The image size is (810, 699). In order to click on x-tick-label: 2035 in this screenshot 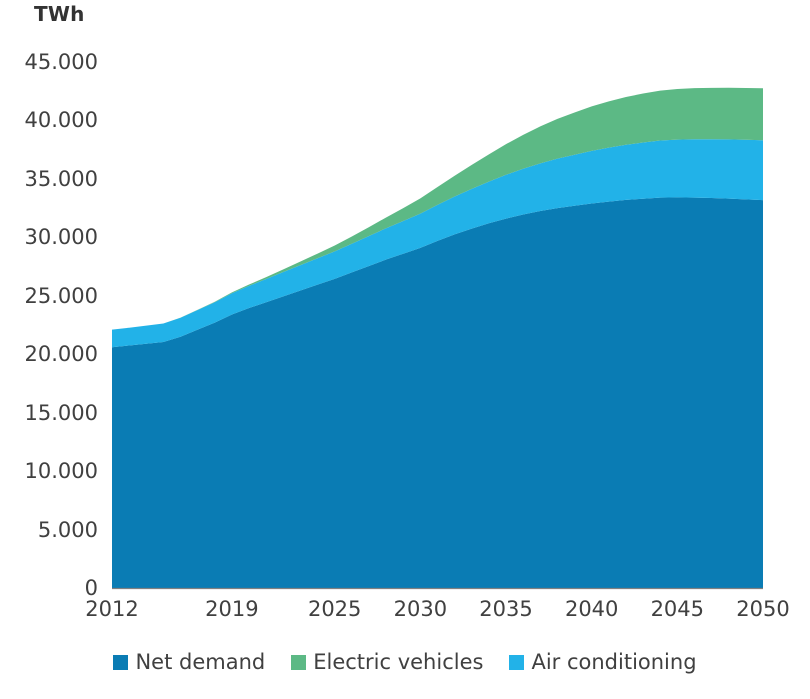, I will do `click(506, 609)`.